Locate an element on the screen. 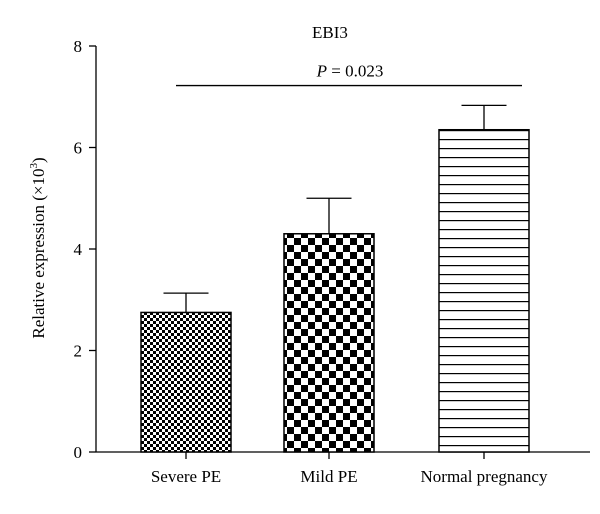 This screenshot has width=600, height=514. y-axis-label: Relative expression (×103) is located at coordinates (38, 247).